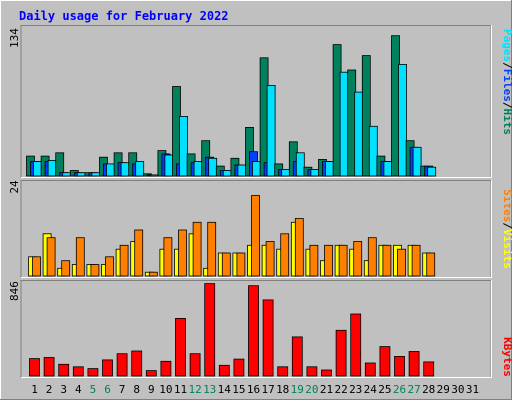 Image resolution: width=512 pixels, height=400 pixels. What do you see at coordinates (457, 389) in the screenshot?
I see `day-label-30: 30` at bounding box center [457, 389].